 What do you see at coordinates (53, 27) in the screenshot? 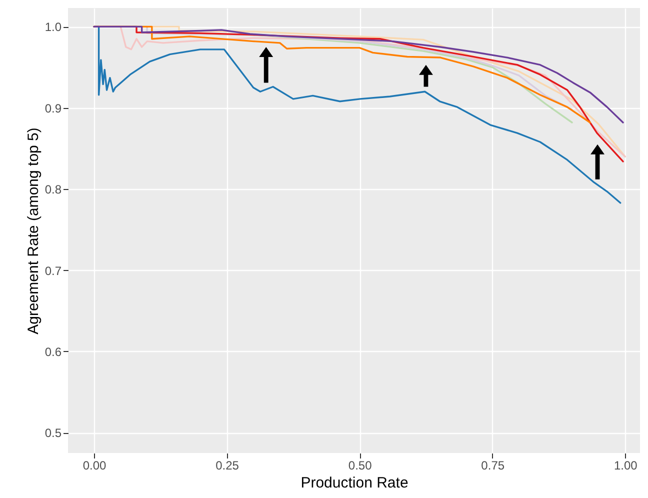
I see `y-tick-label: 1.0` at bounding box center [53, 27].